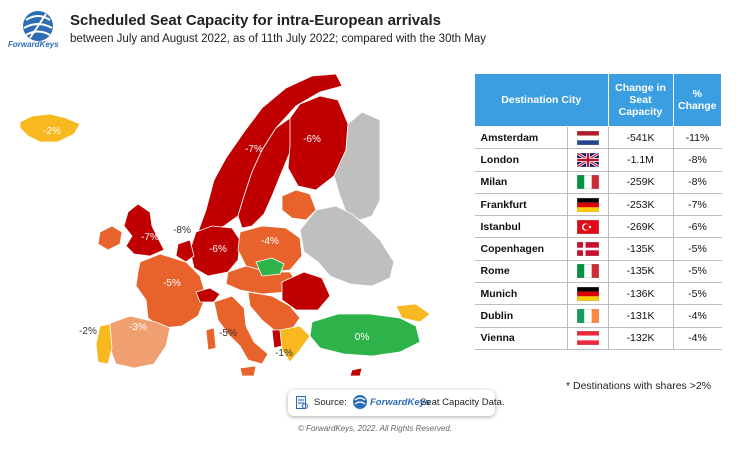 The width and height of the screenshot is (750, 449). I want to click on region-baltics, so click(299, 205).